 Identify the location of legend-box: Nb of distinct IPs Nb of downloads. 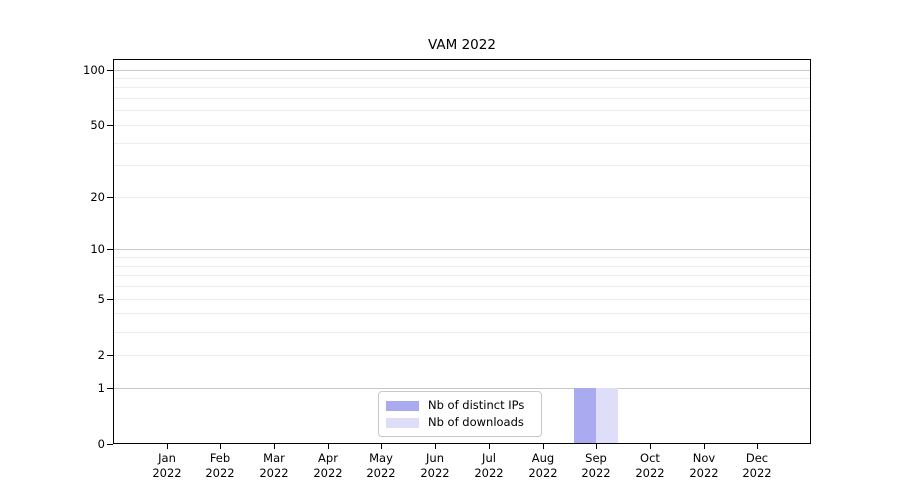
(460, 414).